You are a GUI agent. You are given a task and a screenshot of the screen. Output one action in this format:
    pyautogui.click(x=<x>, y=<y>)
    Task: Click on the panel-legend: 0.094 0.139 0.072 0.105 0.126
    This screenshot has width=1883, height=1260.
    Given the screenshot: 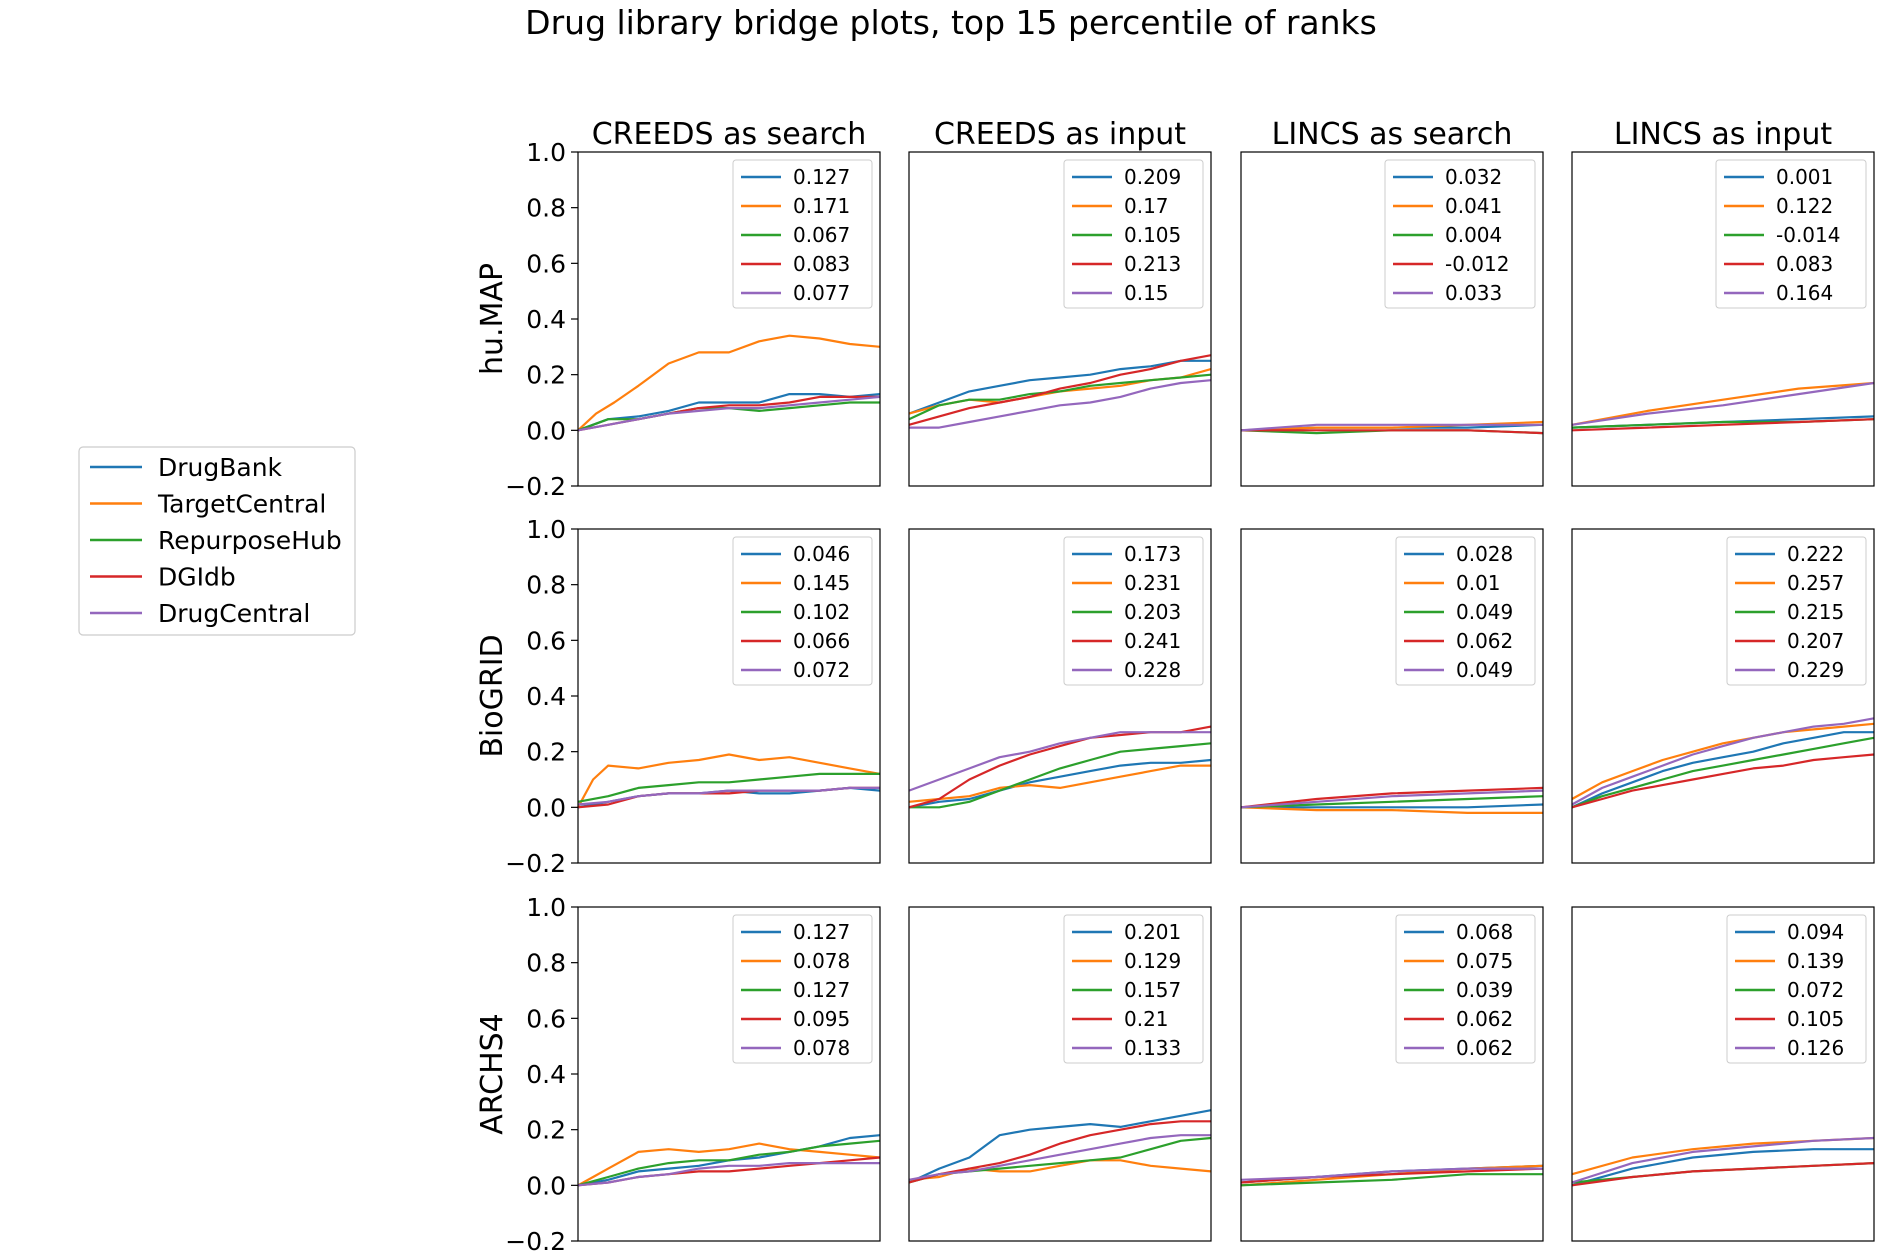 What is the action you would take?
    pyautogui.click(x=1796, y=989)
    